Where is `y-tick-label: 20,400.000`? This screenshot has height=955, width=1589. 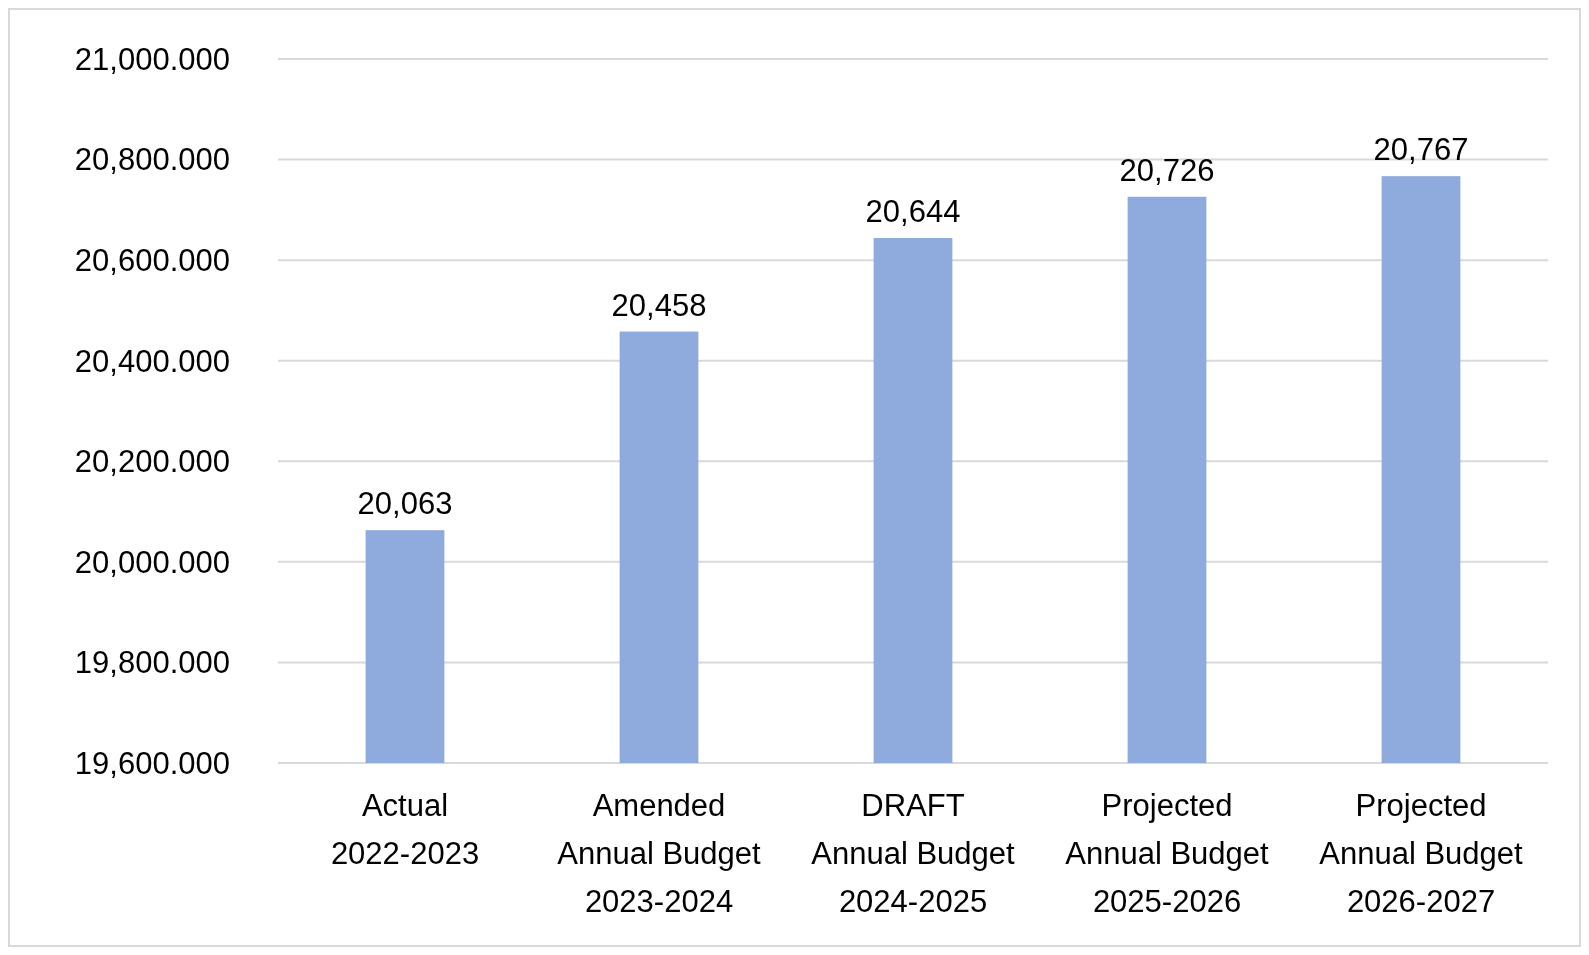 y-tick-label: 20,400.000 is located at coordinates (152, 361).